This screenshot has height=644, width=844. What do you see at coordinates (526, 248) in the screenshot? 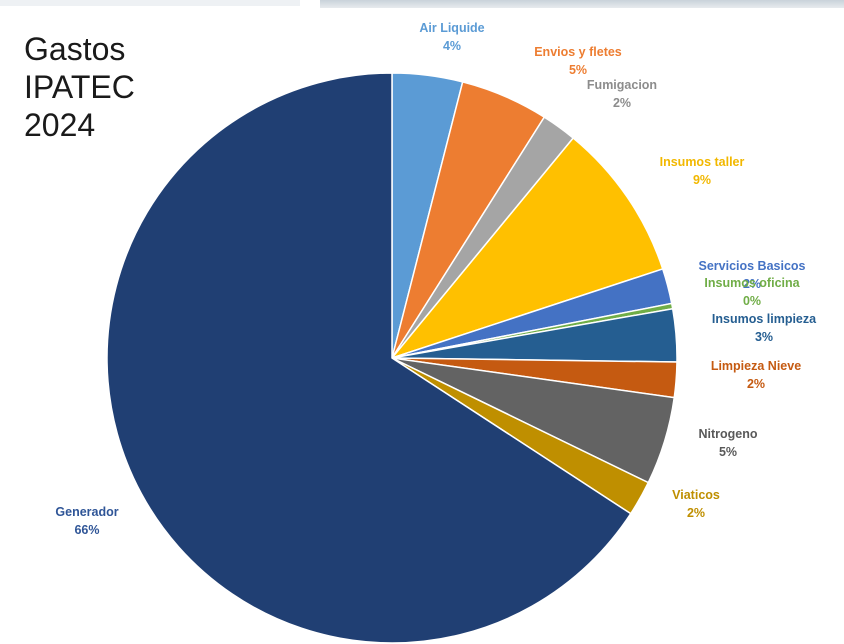
I see `pie-slice-insumos-taller` at bounding box center [526, 248].